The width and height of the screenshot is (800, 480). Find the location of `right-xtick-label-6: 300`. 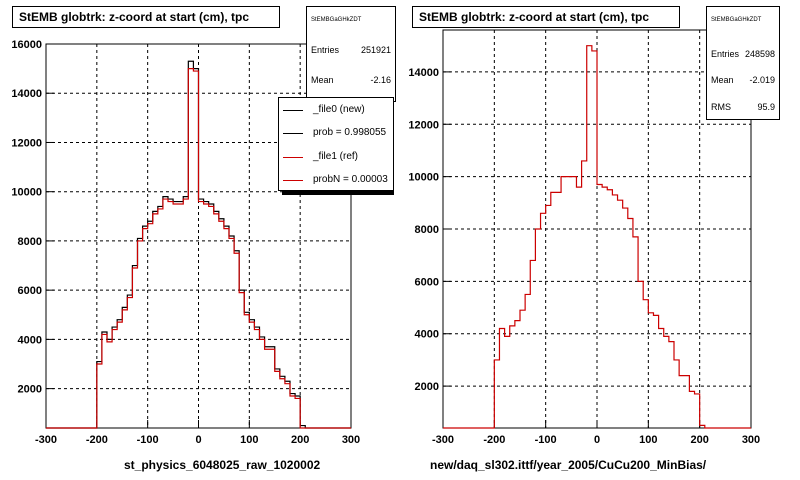

right-xtick-label-6: 300 is located at coordinates (751, 440).